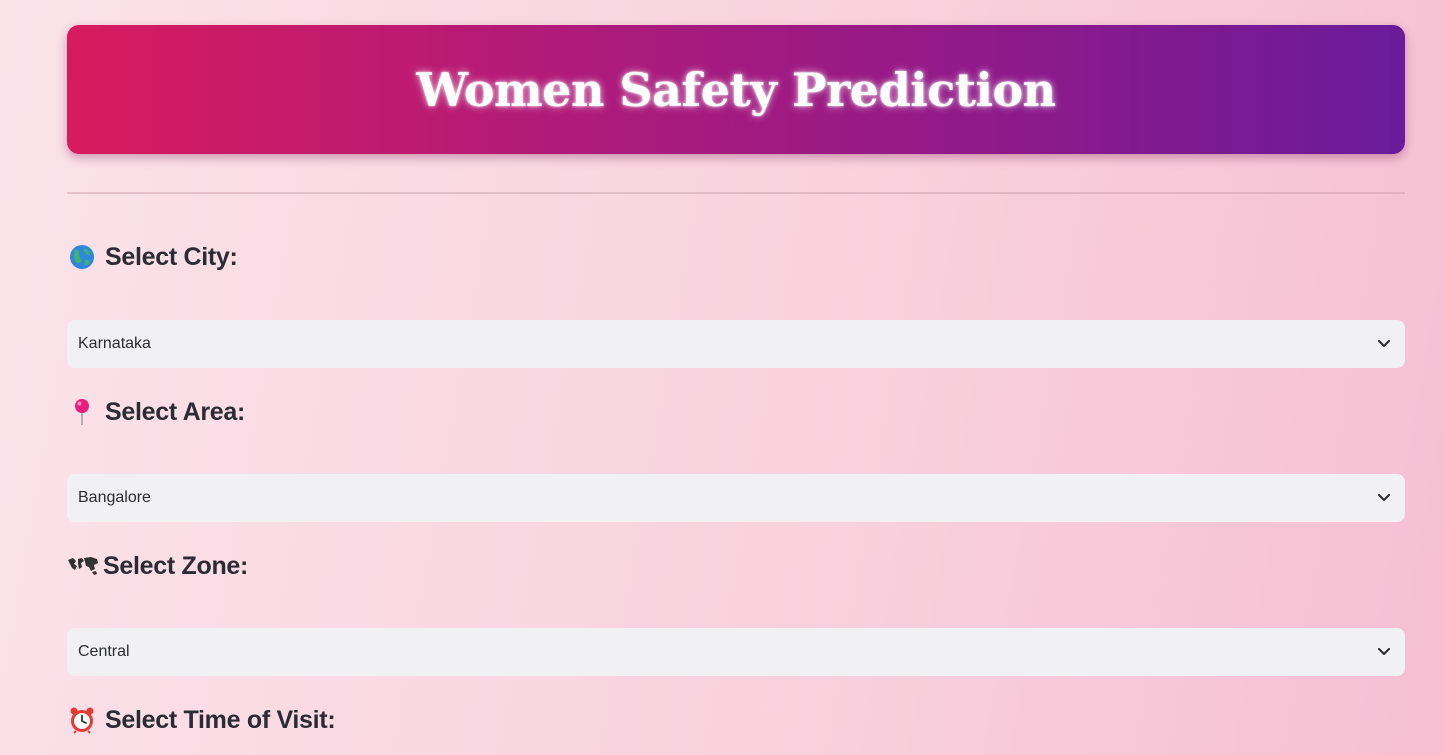 Image resolution: width=1443 pixels, height=755 pixels. Describe the element at coordinates (736, 344) in the screenshot. I see `city-select: Karnataka` at that location.